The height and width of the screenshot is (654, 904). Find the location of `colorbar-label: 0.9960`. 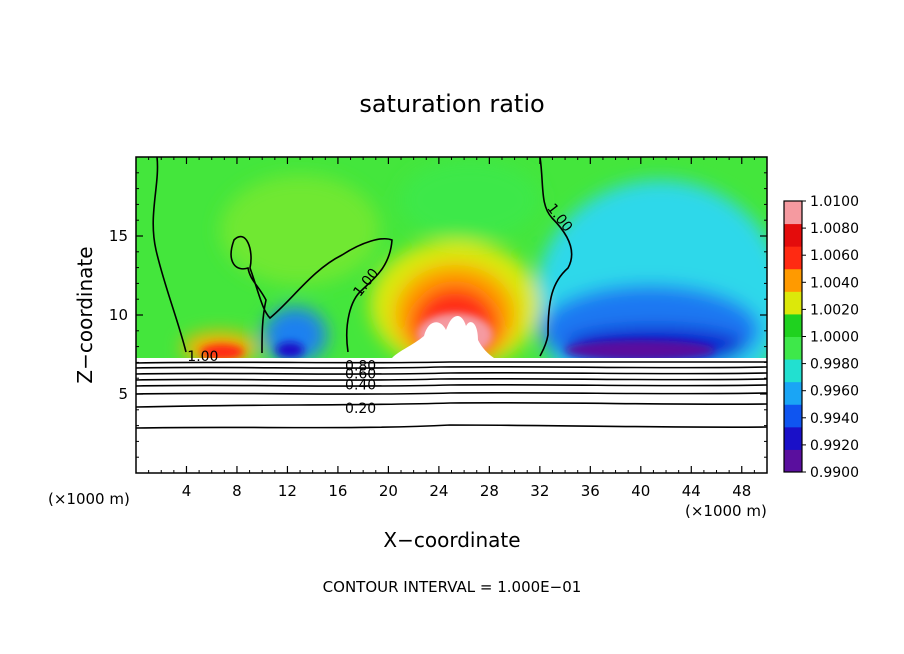

colorbar-label: 0.9960 is located at coordinates (834, 392).